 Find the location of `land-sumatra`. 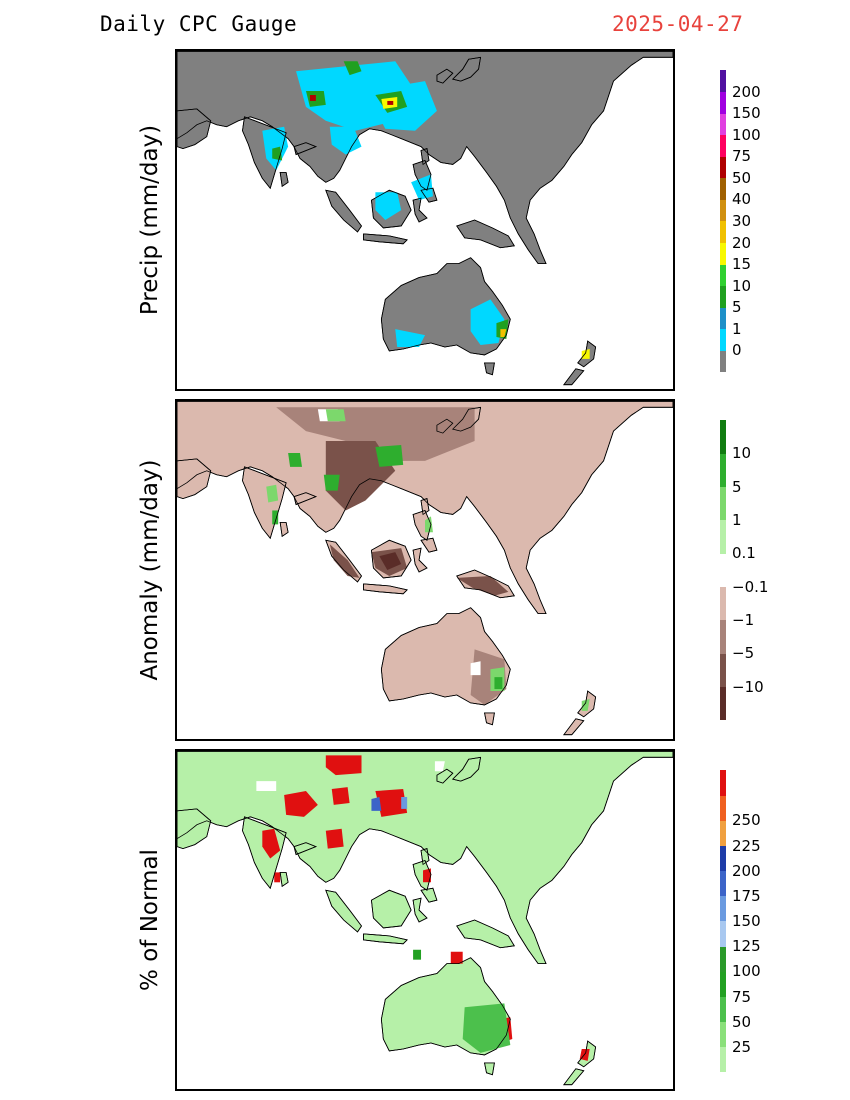

land-sumatra is located at coordinates (343, 911).